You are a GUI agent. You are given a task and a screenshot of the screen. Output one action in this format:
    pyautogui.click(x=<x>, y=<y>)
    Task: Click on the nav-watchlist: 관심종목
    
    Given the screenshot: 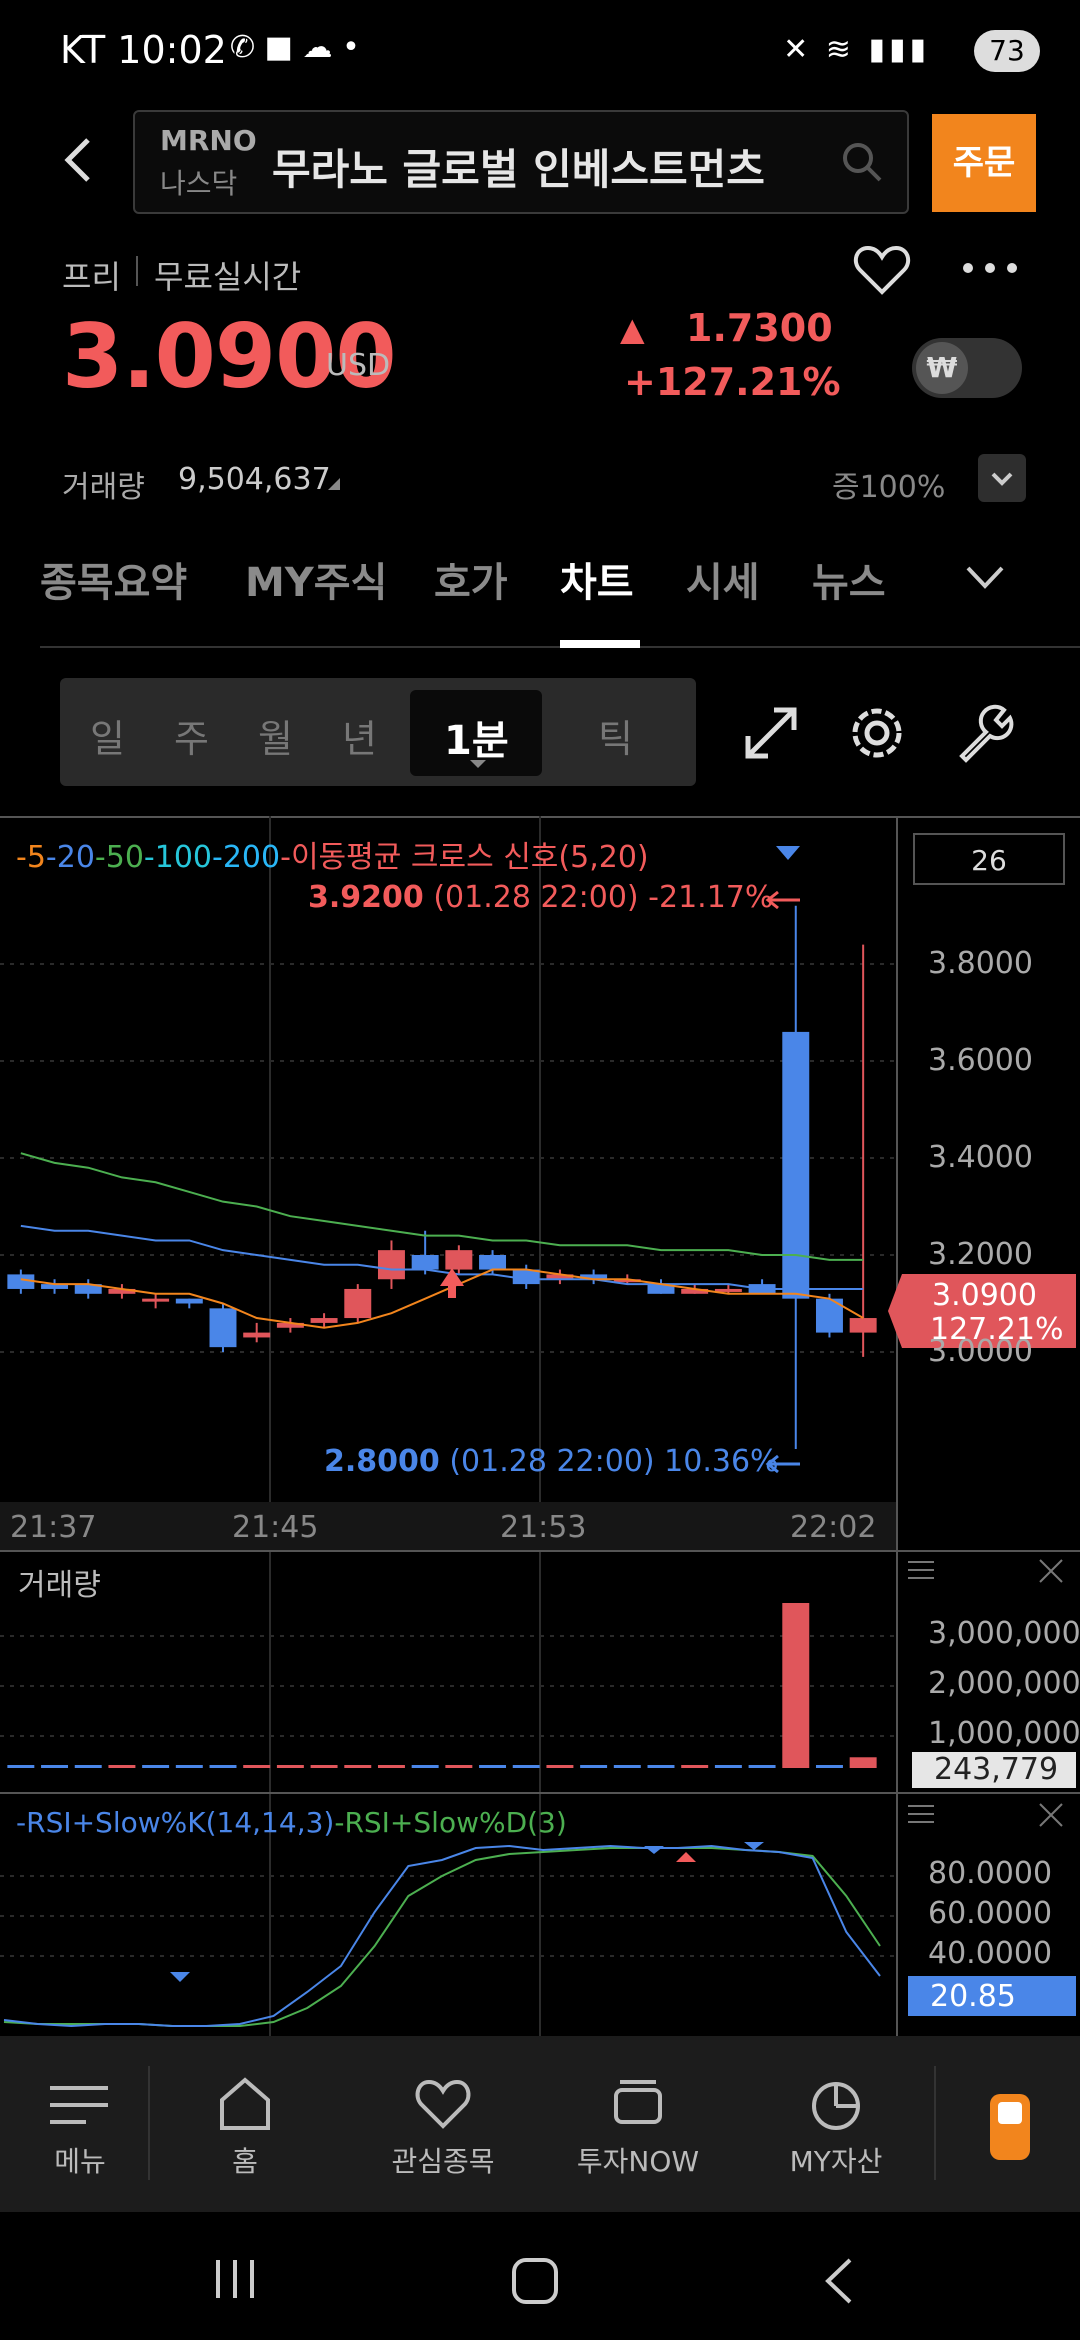 What is the action you would take?
    pyautogui.click(x=443, y=2125)
    